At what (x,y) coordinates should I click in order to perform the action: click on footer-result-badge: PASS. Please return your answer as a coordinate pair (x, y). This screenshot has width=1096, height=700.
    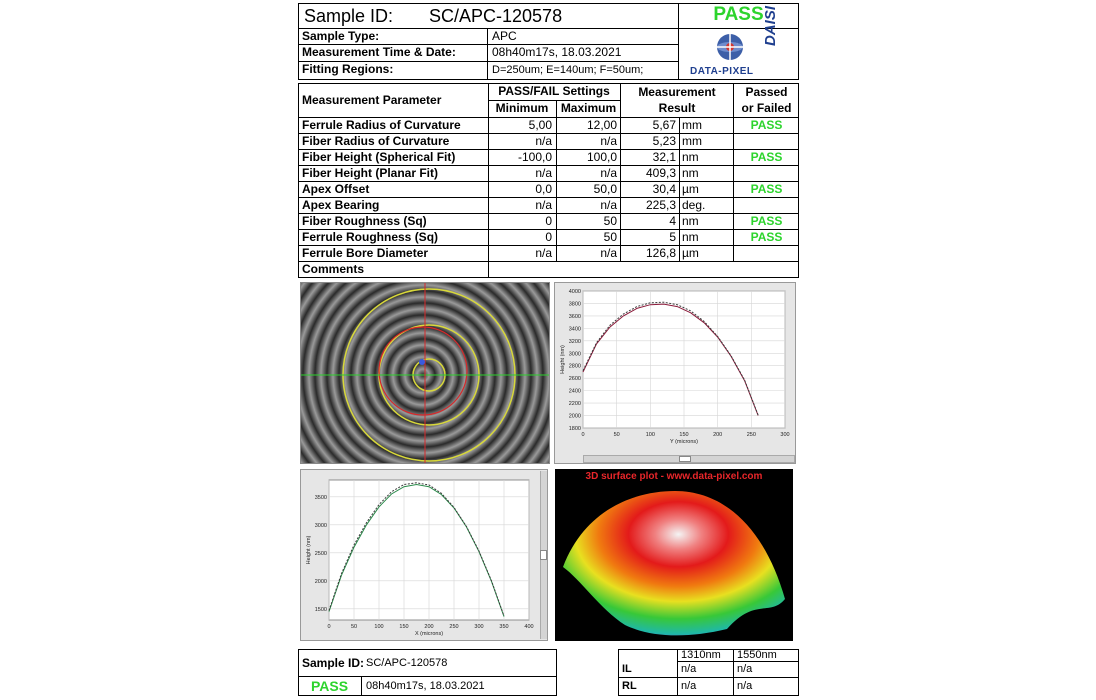
    Looking at the image, I should click on (329, 686).